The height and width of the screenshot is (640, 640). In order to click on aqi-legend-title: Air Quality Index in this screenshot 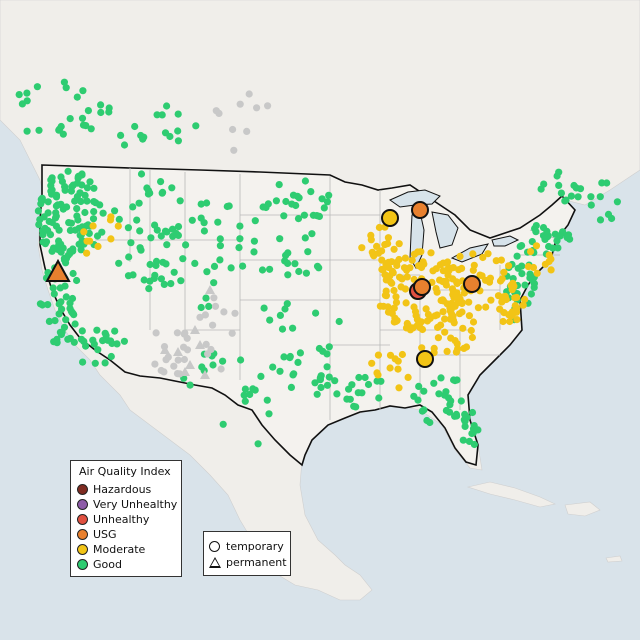, I will do `click(125, 471)`.